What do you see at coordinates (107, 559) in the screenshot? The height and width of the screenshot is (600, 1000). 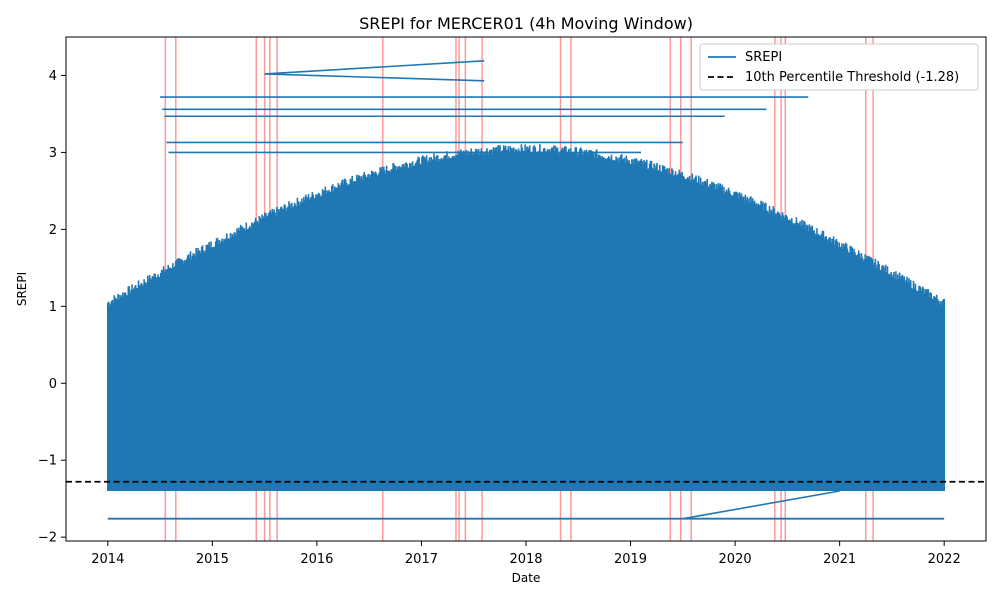 I see `x-tick-label: 2014` at bounding box center [107, 559].